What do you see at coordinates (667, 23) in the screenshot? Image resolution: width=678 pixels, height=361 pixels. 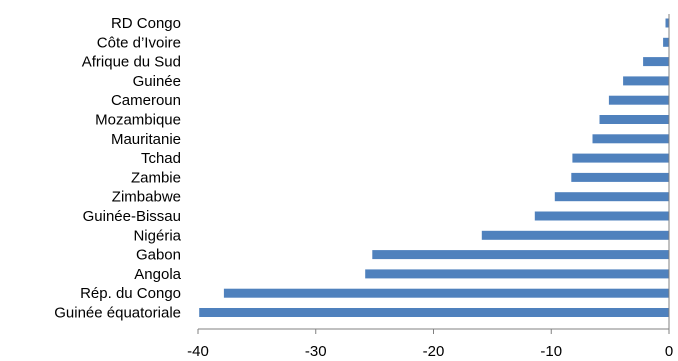 I see `bar-rd-congo` at bounding box center [667, 23].